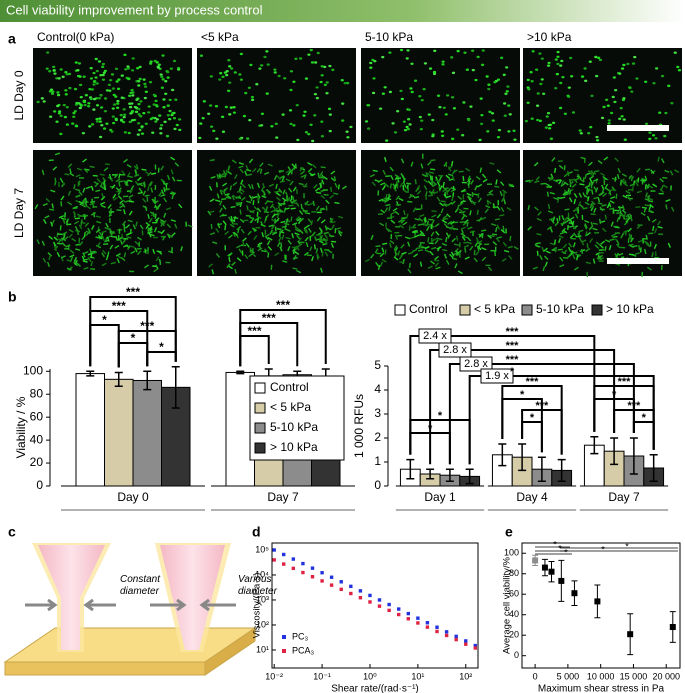 Image resolution: width=685 pixels, height=693 pixels. I want to click on panel-label: a, so click(12, 39).